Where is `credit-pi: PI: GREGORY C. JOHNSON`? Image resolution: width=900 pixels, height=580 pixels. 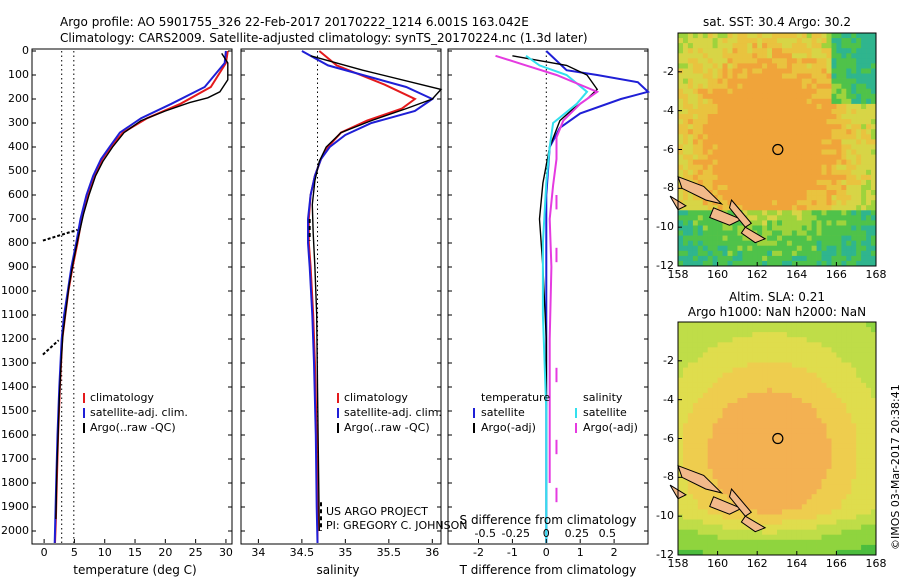 credit-pi: PI: GREGORY C. JOHNSON is located at coordinates (397, 525).